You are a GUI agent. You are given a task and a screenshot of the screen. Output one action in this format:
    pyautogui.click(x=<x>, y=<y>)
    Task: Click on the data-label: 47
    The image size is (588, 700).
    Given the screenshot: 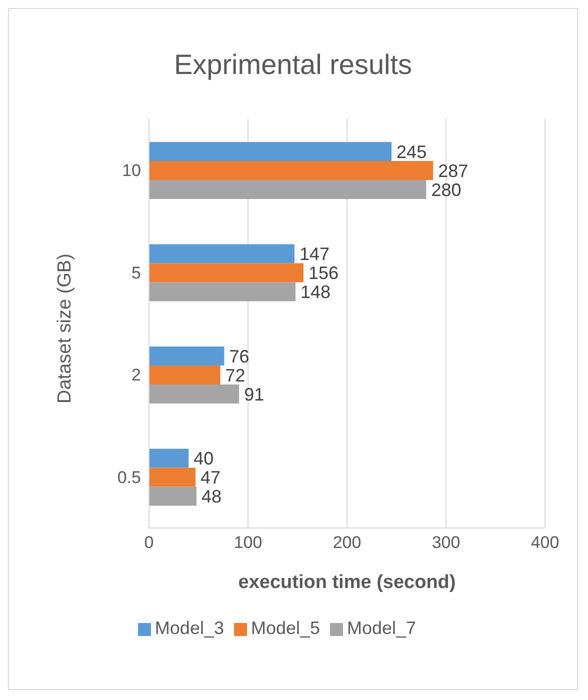 What is the action you would take?
    pyautogui.click(x=210, y=478)
    